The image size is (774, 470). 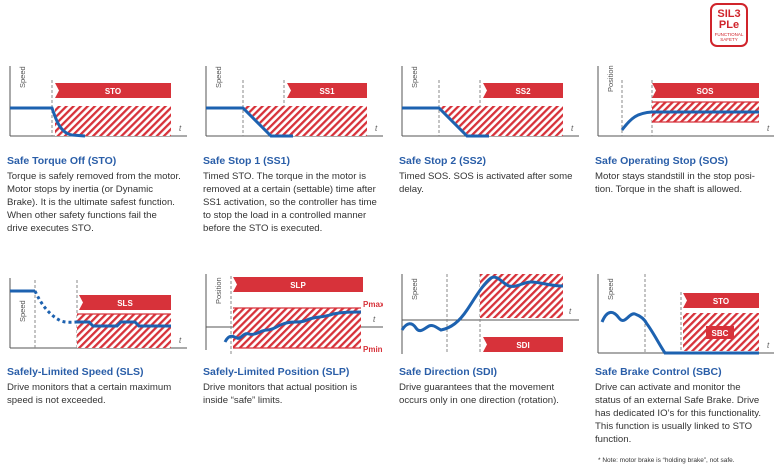 I want to click on ss1-diagram: t Speed SS1, so click(x=294, y=102).